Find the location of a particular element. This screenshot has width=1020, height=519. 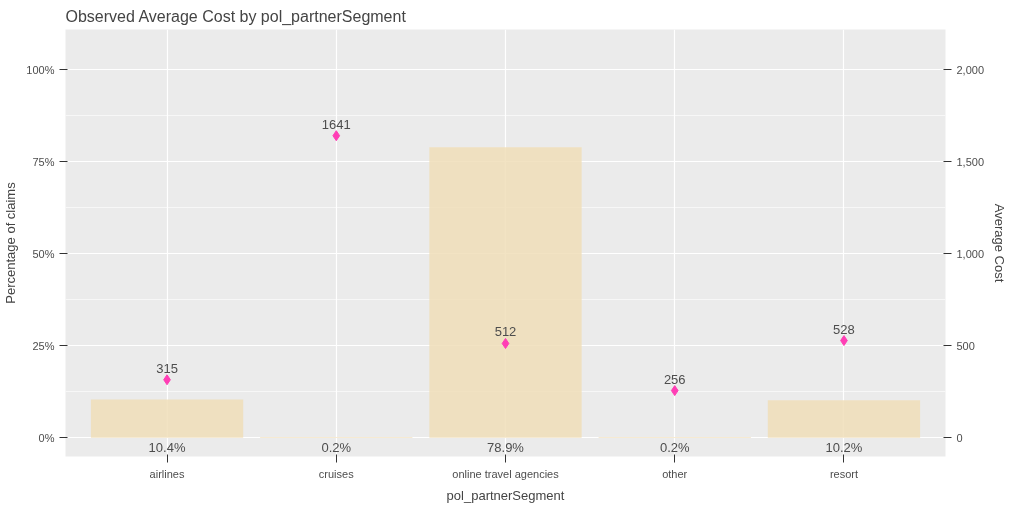

y2-axis-title: Average Cost is located at coordinates (1000, 243).